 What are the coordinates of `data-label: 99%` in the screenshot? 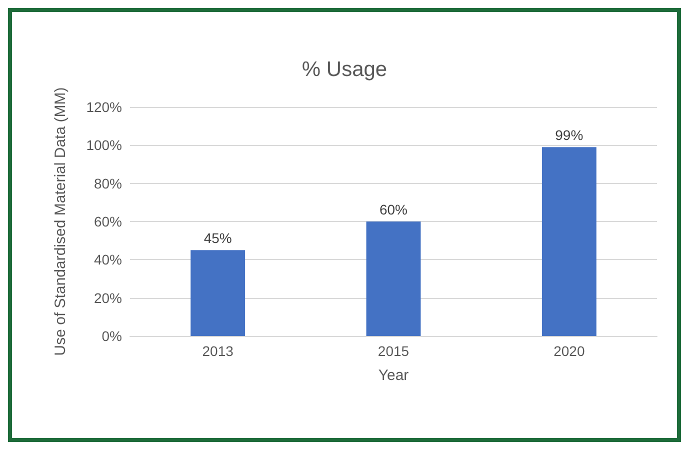 It's located at (569, 135).